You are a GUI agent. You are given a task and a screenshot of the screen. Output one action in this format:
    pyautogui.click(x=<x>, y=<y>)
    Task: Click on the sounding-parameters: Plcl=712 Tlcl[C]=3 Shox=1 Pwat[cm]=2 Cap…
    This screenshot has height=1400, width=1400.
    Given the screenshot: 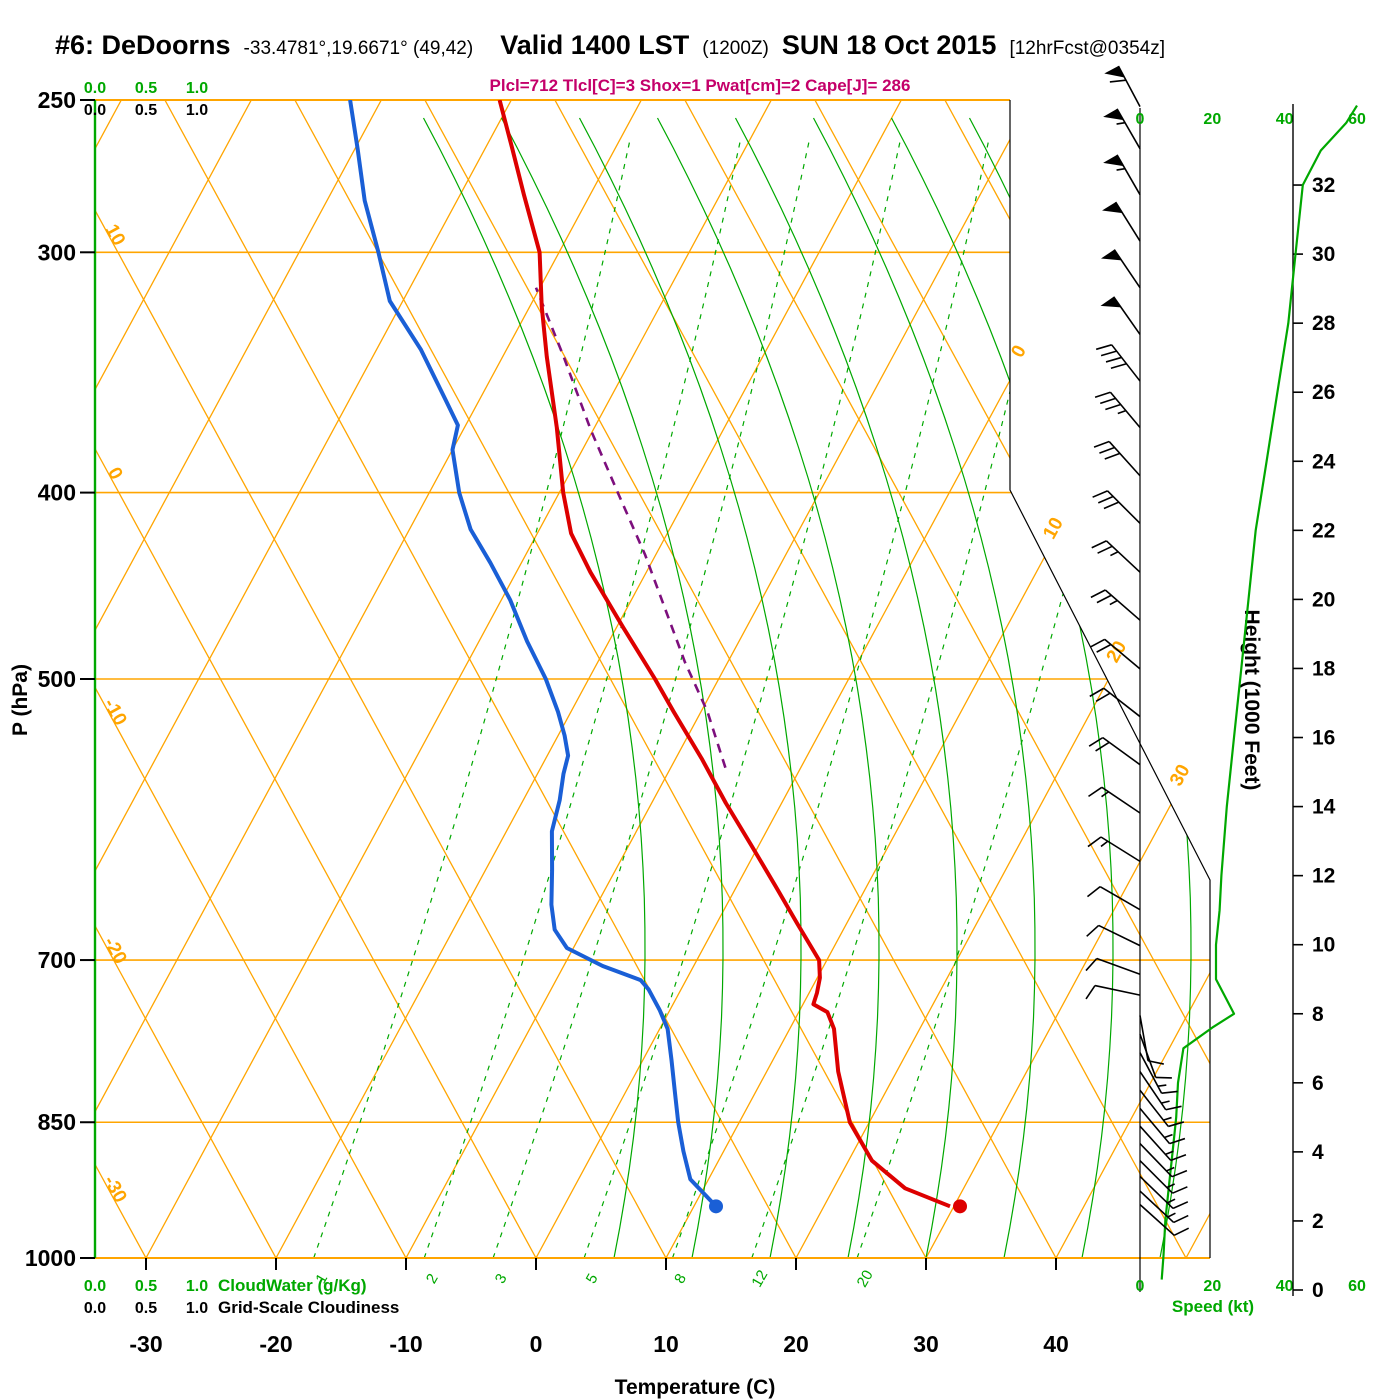 What is the action you would take?
    pyautogui.click(x=700, y=85)
    